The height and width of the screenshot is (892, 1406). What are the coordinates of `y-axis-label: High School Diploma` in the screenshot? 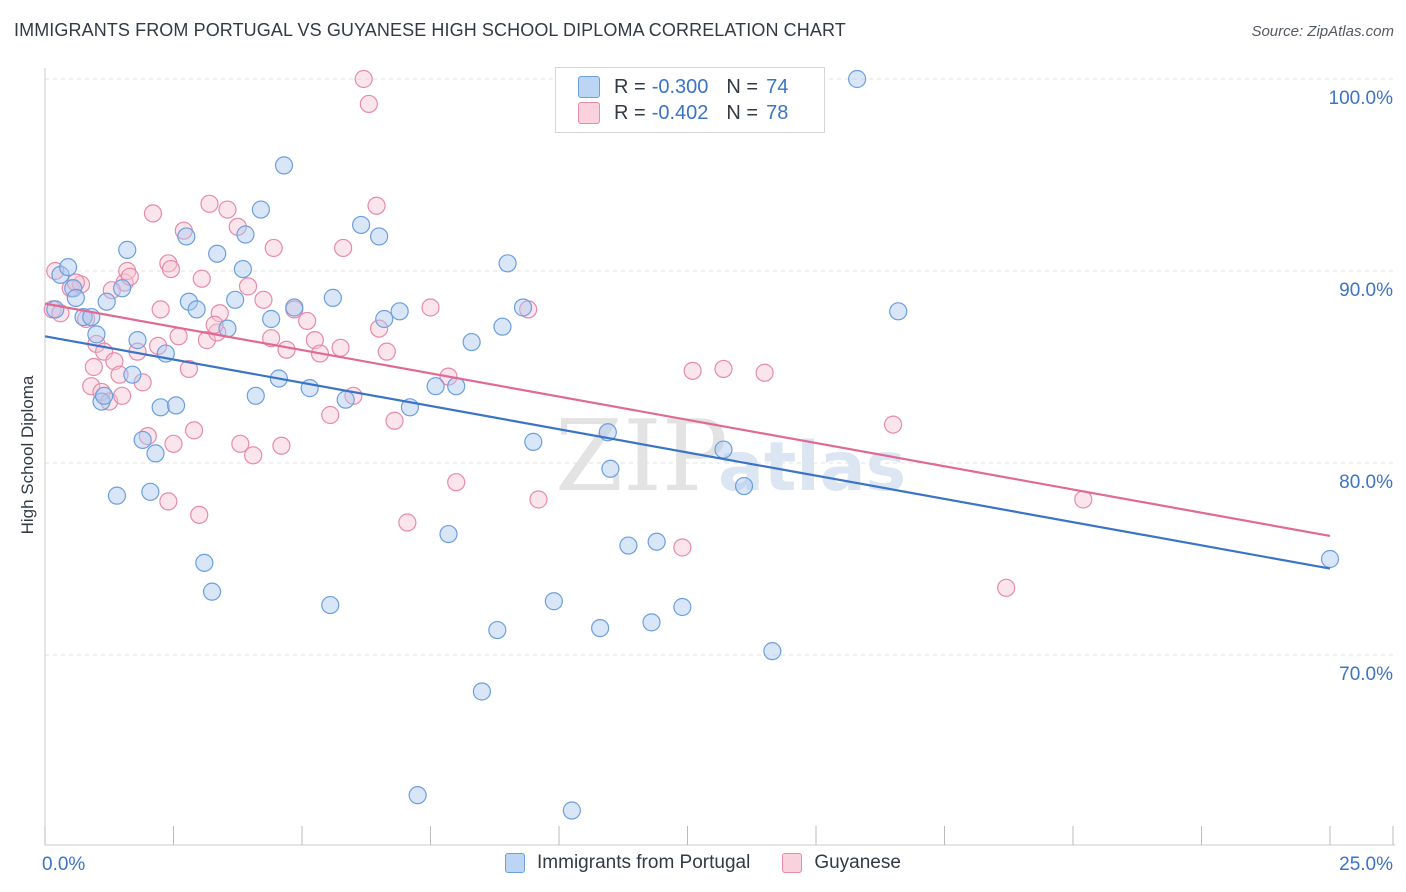 It's located at (27, 455).